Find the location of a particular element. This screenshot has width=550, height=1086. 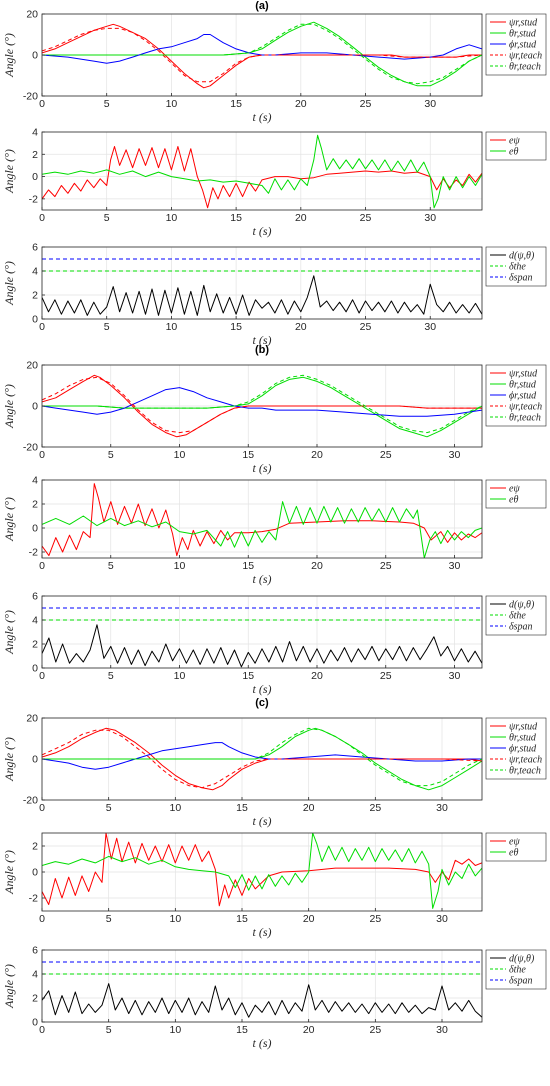

y-tick-label: 20 is located at coordinates (32, 719).